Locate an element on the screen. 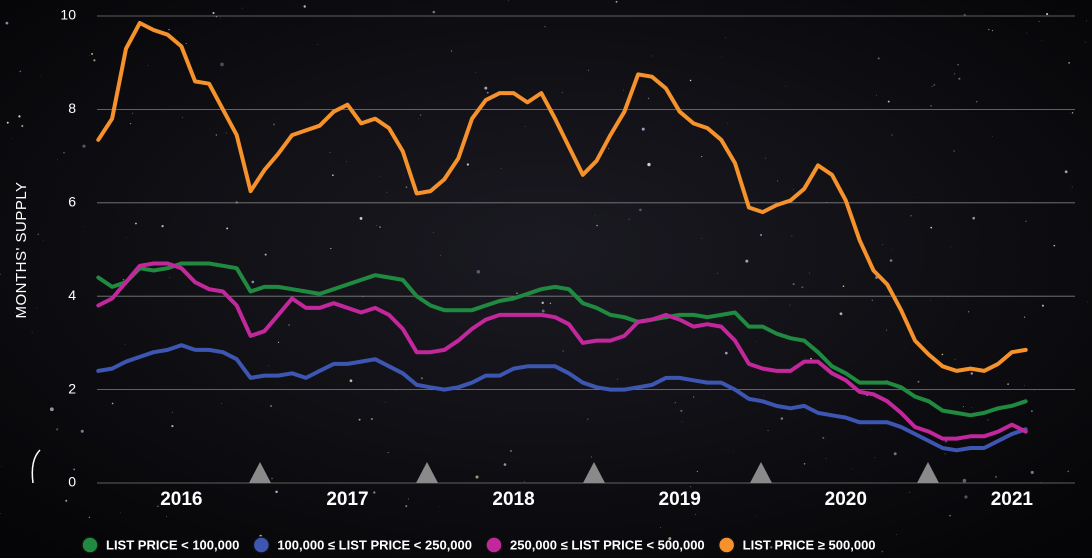 The height and width of the screenshot is (558, 1092). y-tick-label: 4 is located at coordinates (72, 295).